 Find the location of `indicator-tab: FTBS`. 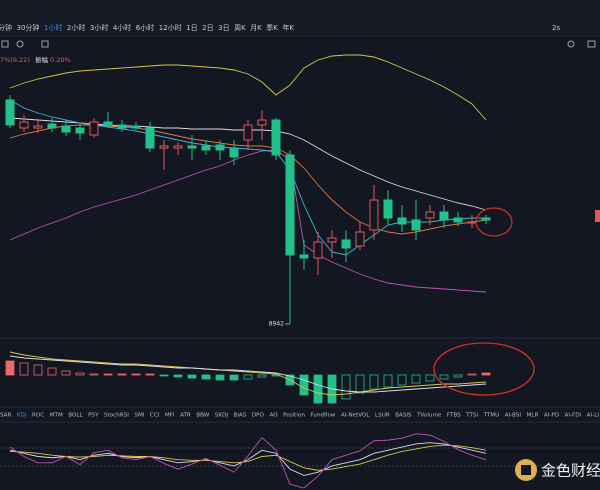

indicator-tab: FTBS is located at coordinates (454, 416).